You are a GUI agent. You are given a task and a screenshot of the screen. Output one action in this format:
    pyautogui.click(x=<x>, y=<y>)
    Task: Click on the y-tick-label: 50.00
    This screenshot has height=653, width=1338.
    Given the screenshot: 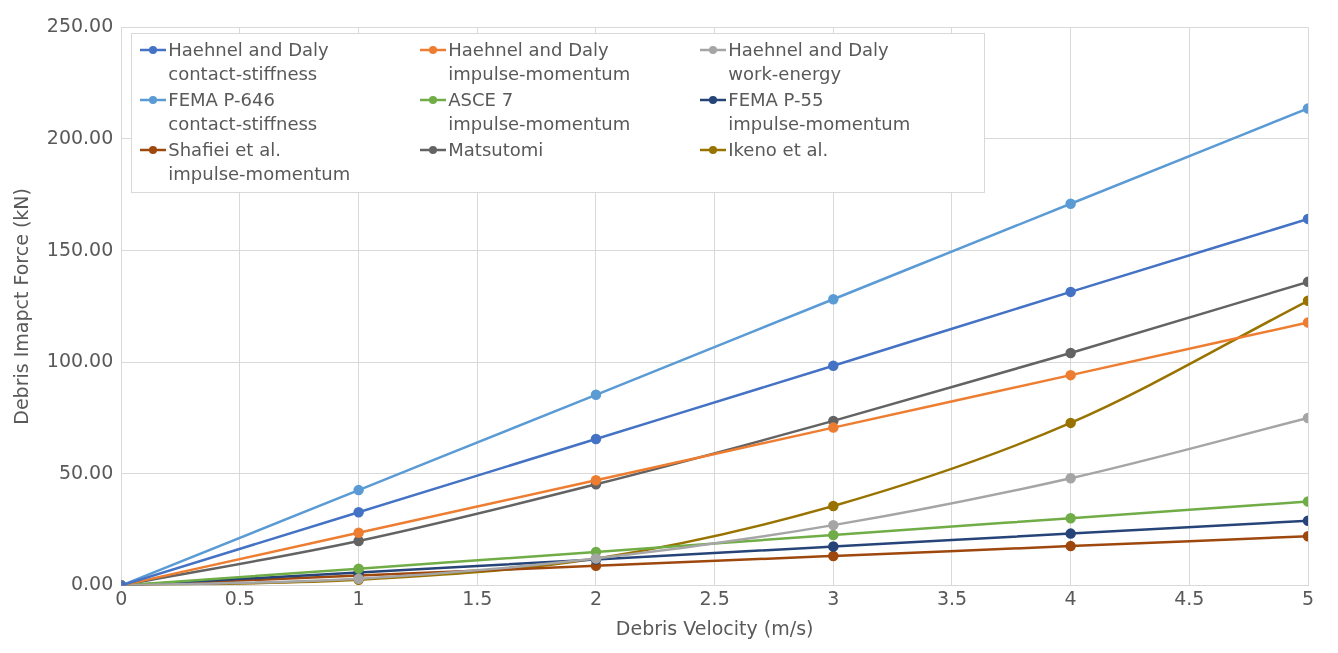 What is the action you would take?
    pyautogui.click(x=86, y=471)
    